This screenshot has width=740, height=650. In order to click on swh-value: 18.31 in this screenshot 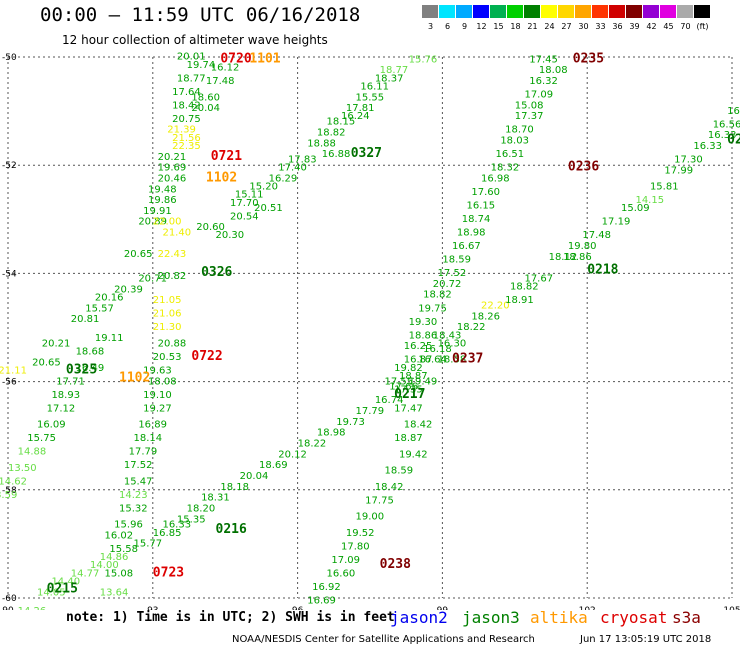, I will do `click(215, 498)`.